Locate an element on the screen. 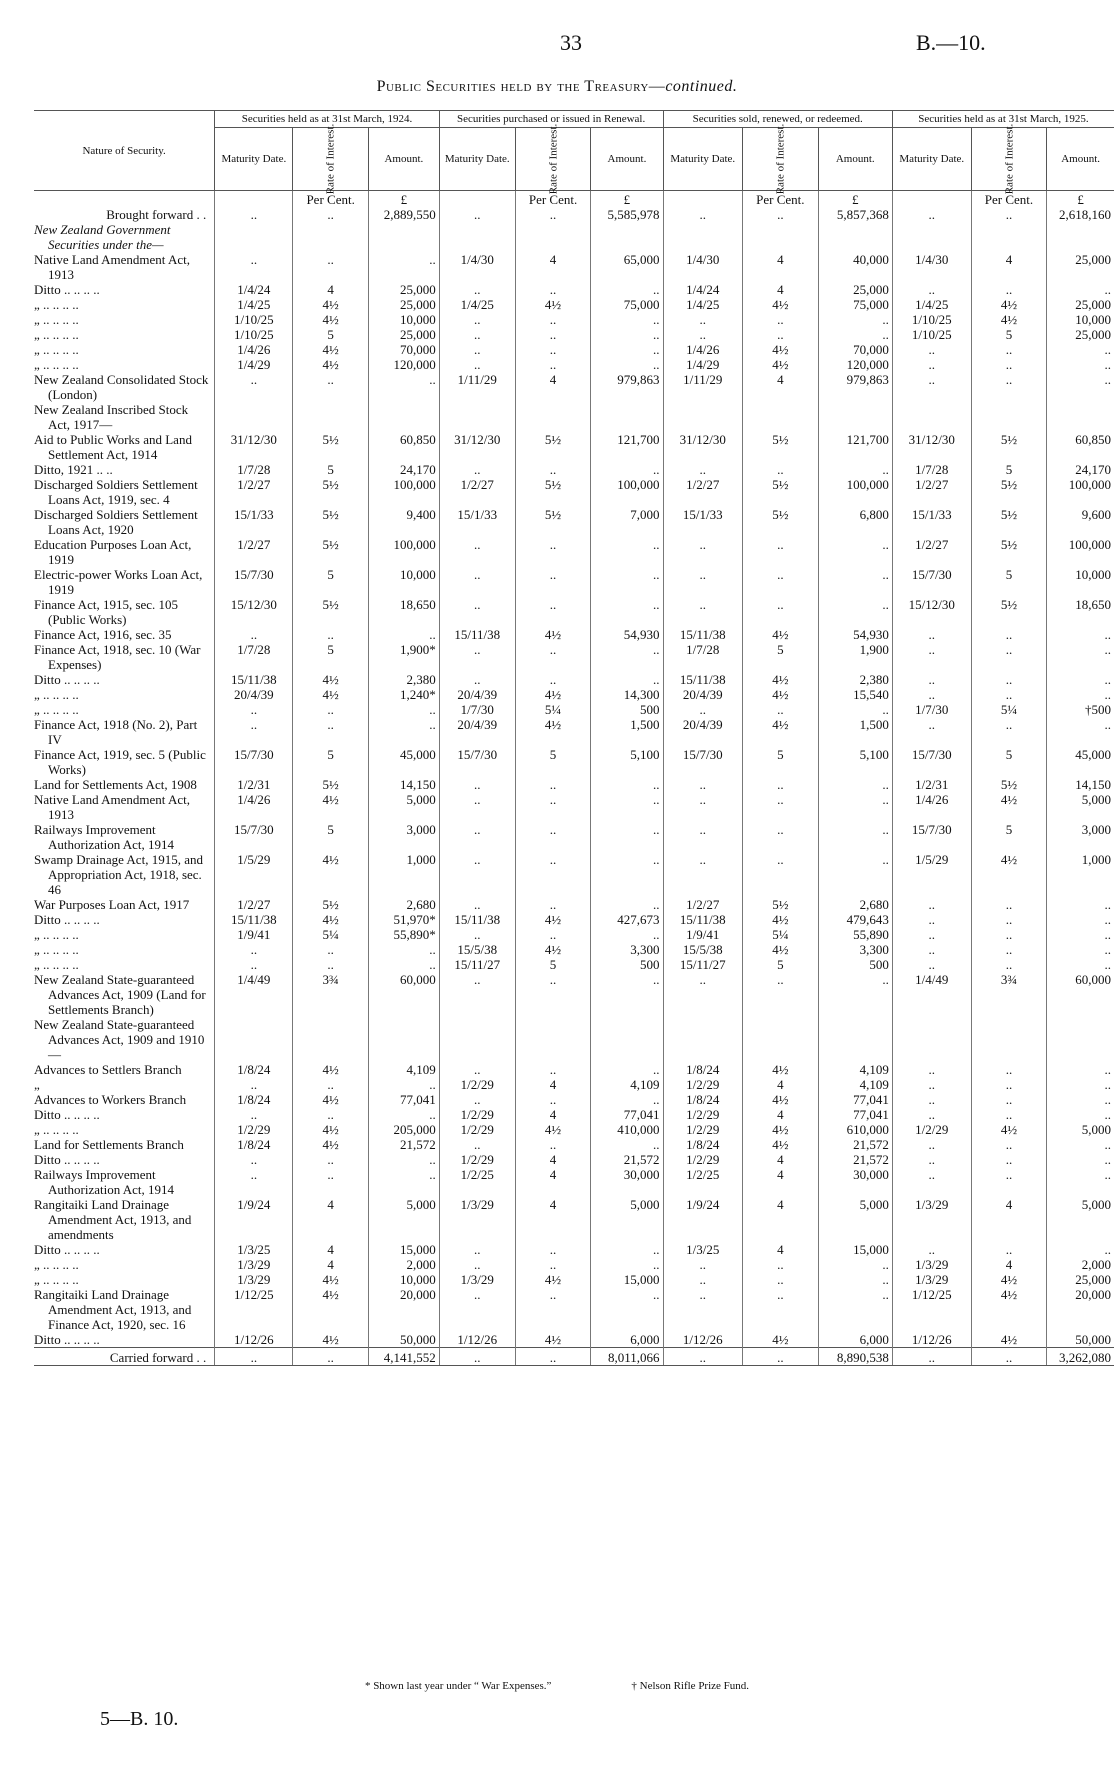 The height and width of the screenshot is (1792, 1114). footer: 5—B. 10. is located at coordinates (139, 1719).